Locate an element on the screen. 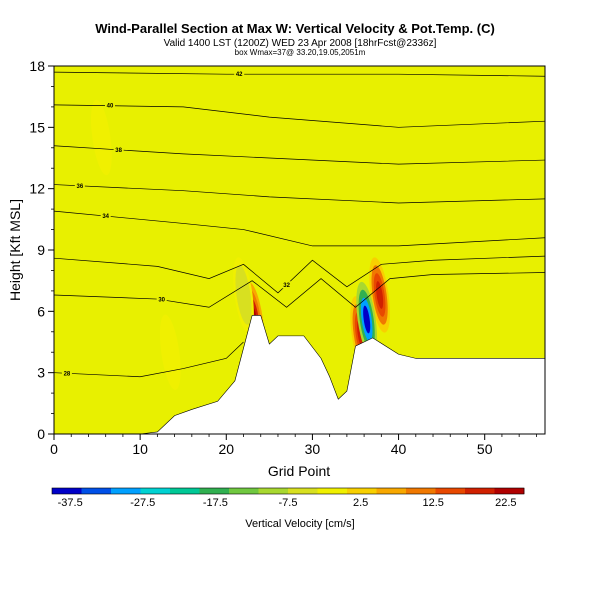 The image size is (600, 600). isentrope-label: 30 is located at coordinates (161, 301).